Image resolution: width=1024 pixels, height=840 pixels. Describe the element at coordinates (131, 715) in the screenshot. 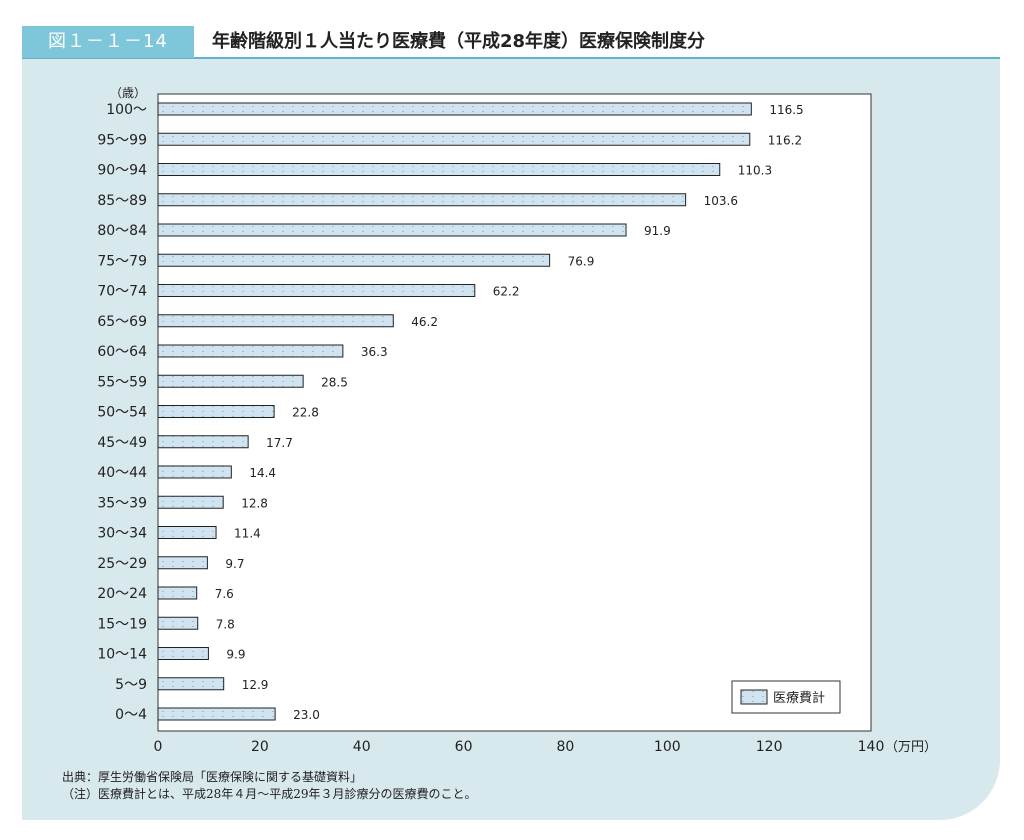

I see `category-label: 0～4` at that location.